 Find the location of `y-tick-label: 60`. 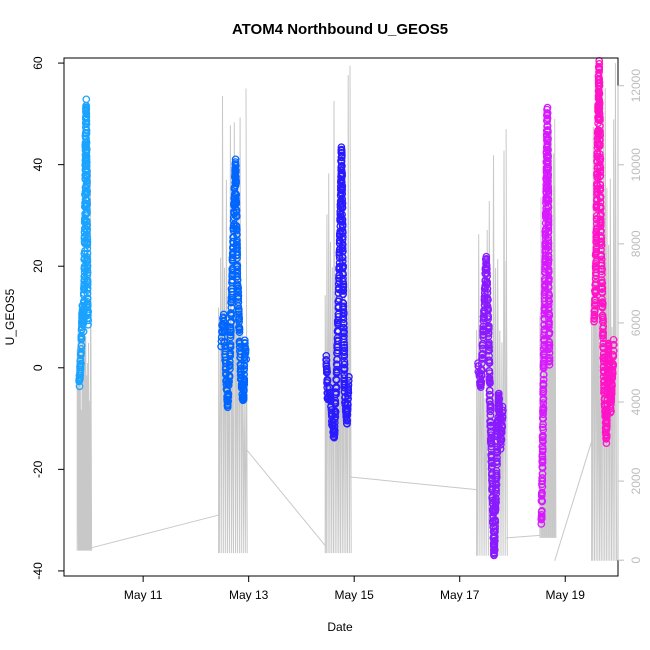

y-tick-label: 60 is located at coordinates (38, 63).